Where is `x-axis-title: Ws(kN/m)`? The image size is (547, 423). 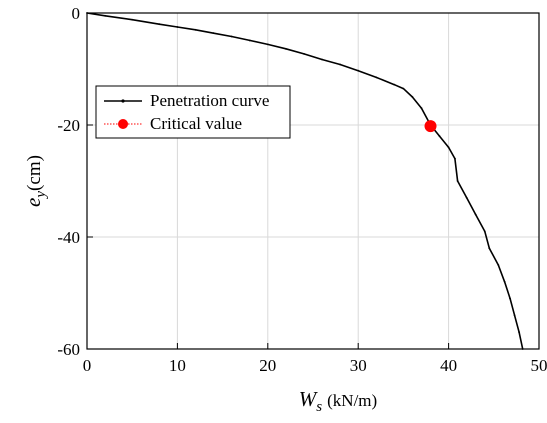
x-axis-title: Ws(kN/m) is located at coordinates (338, 401).